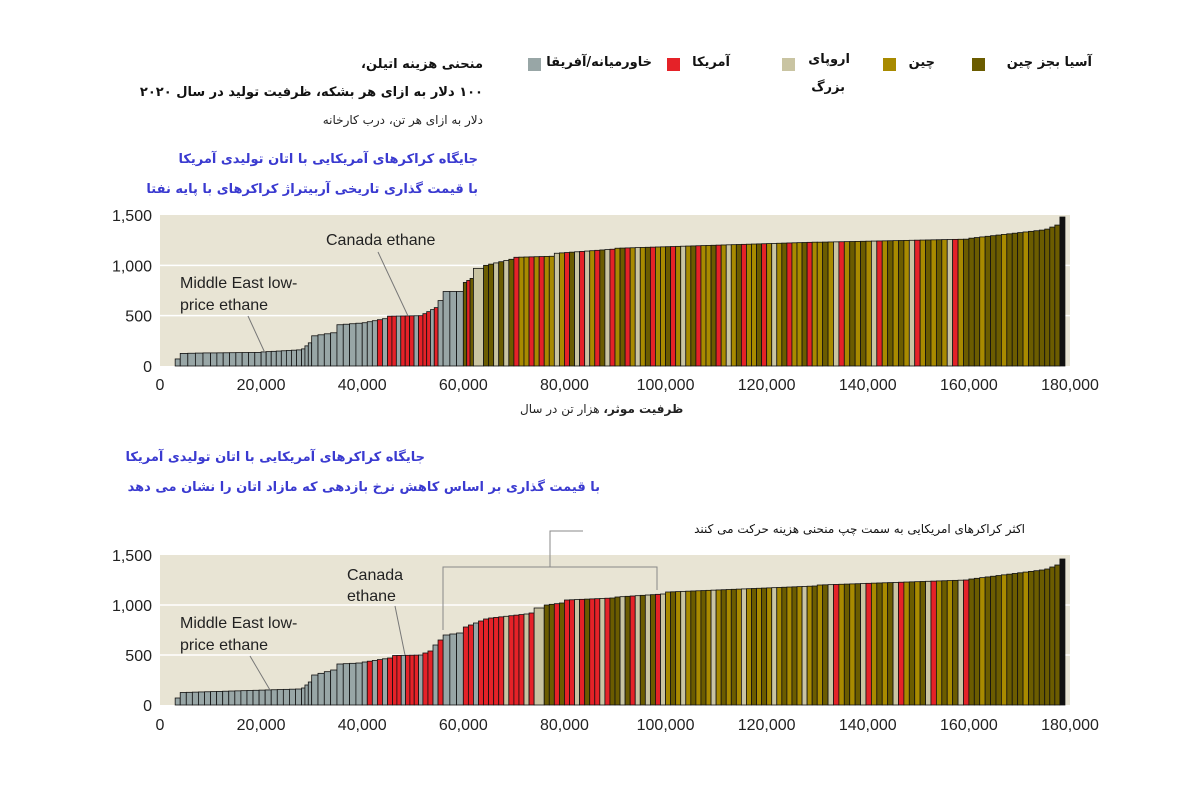  Describe the element at coordinates (400, 630) in the screenshot. I see `annotation-canada-leader` at that location.